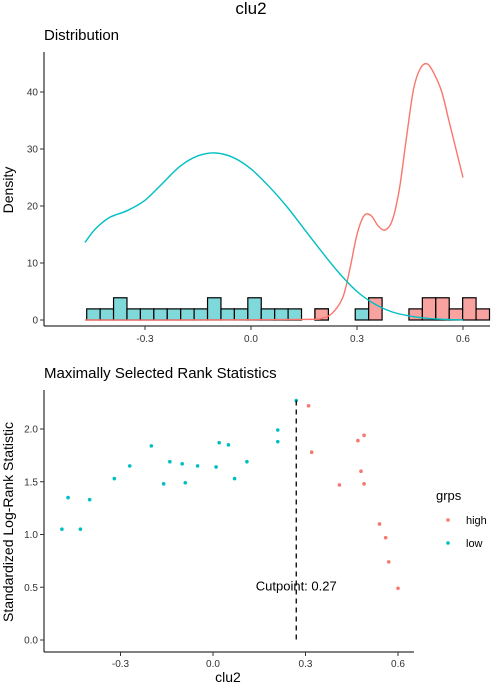  Describe the element at coordinates (31, 535) in the screenshot. I see `y-tick-label: 1.0` at that location.